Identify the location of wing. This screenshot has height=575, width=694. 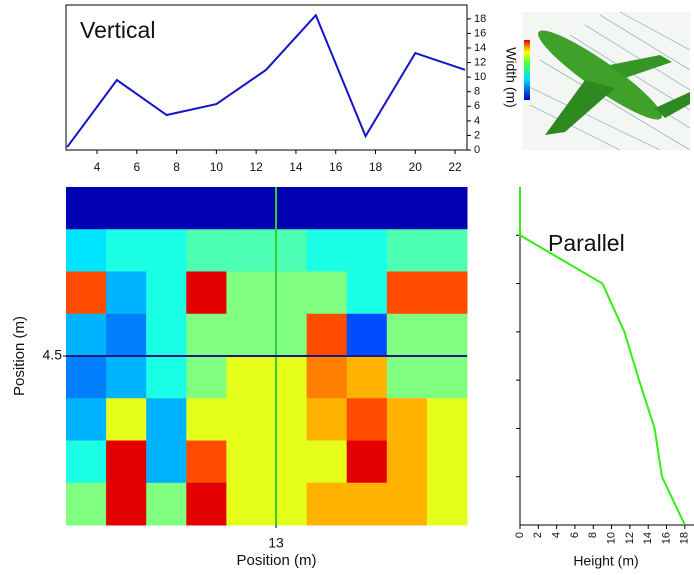
(641, 66).